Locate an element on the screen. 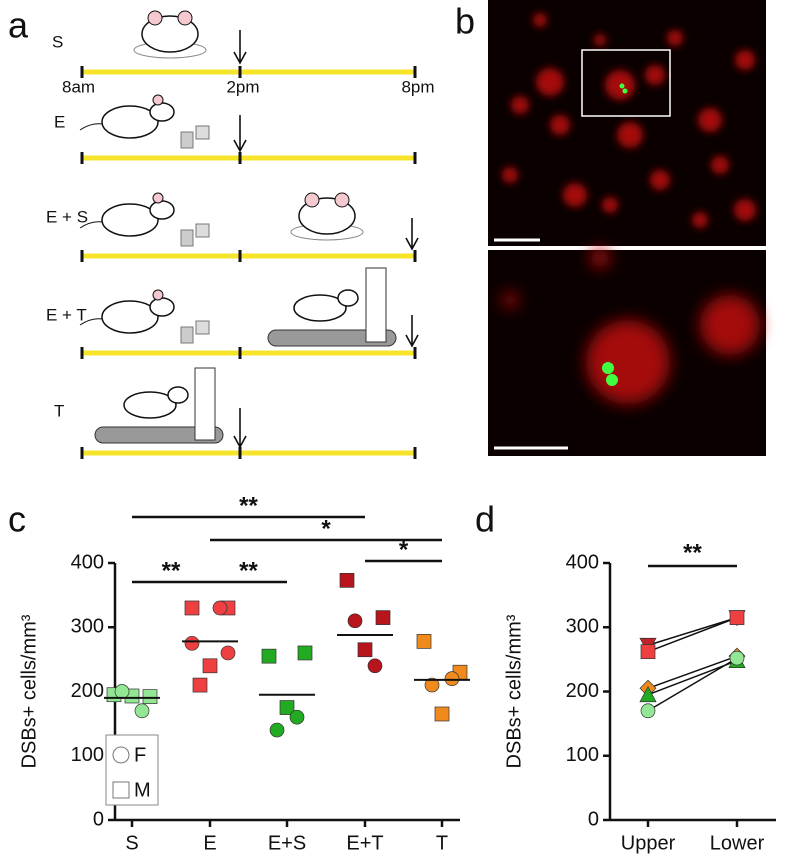 This screenshot has width=787, height=860. time-label: 8am is located at coordinates (78, 86).